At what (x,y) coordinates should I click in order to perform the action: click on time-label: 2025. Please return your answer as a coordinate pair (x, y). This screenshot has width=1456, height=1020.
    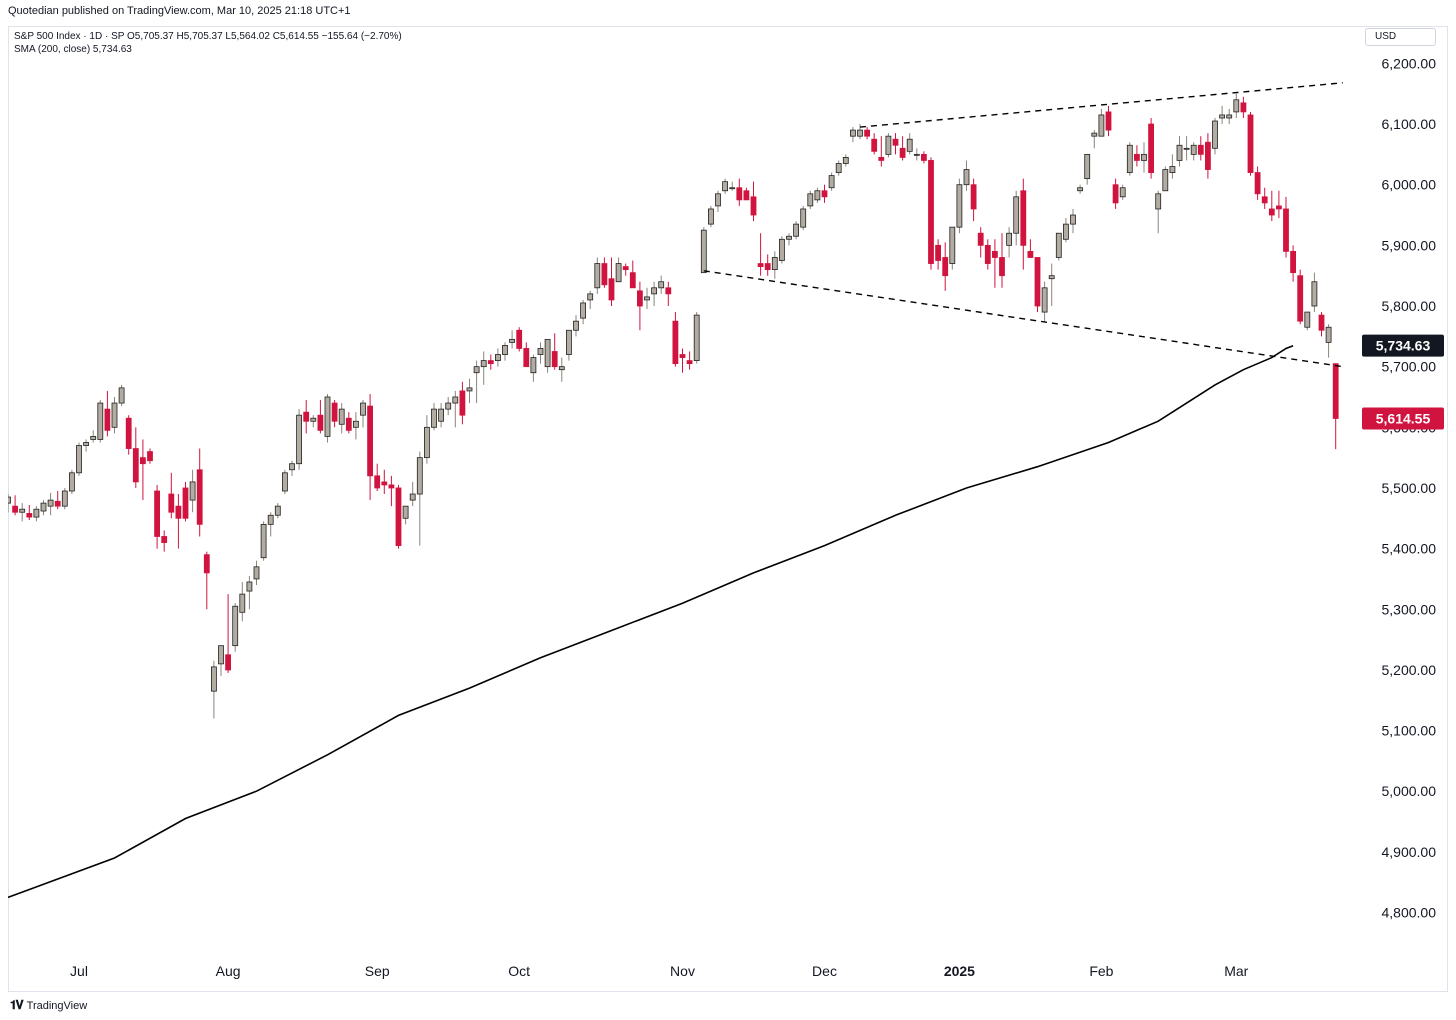
    Looking at the image, I should click on (959, 971).